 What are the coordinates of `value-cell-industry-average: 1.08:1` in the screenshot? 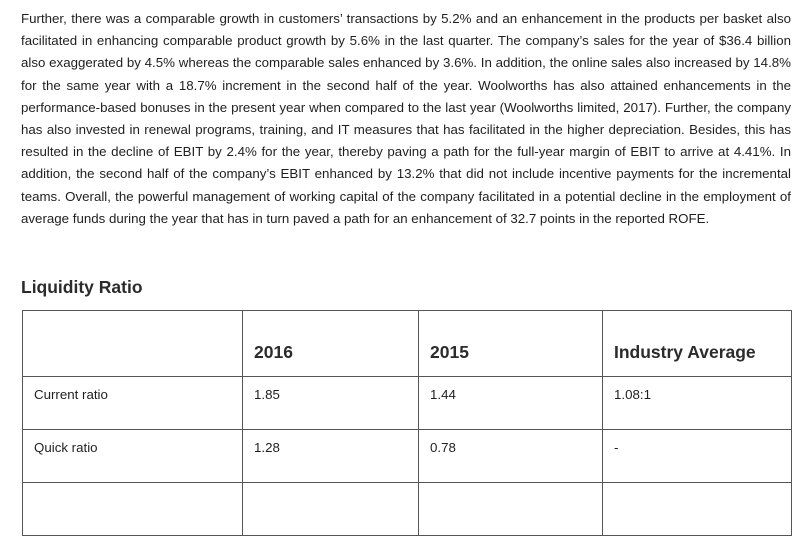 It's located at (697, 403).